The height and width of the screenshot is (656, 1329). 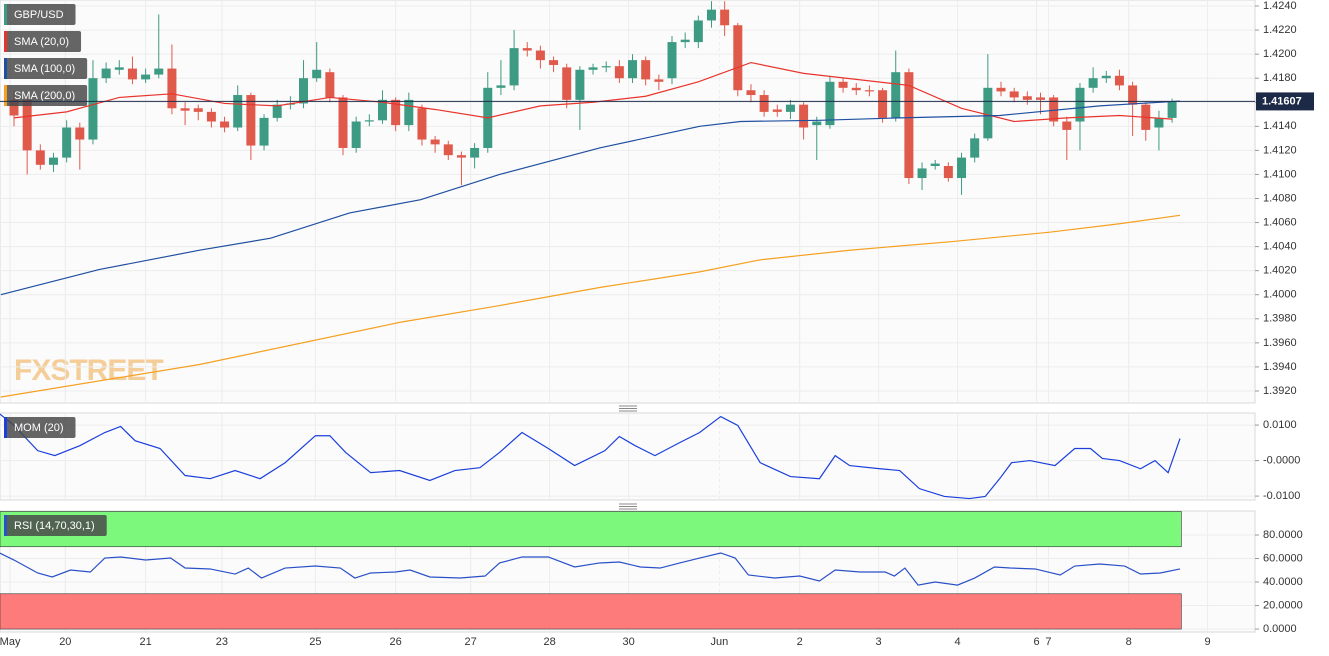 What do you see at coordinates (1048, 642) in the screenshot?
I see `x-tick-label: 7` at bounding box center [1048, 642].